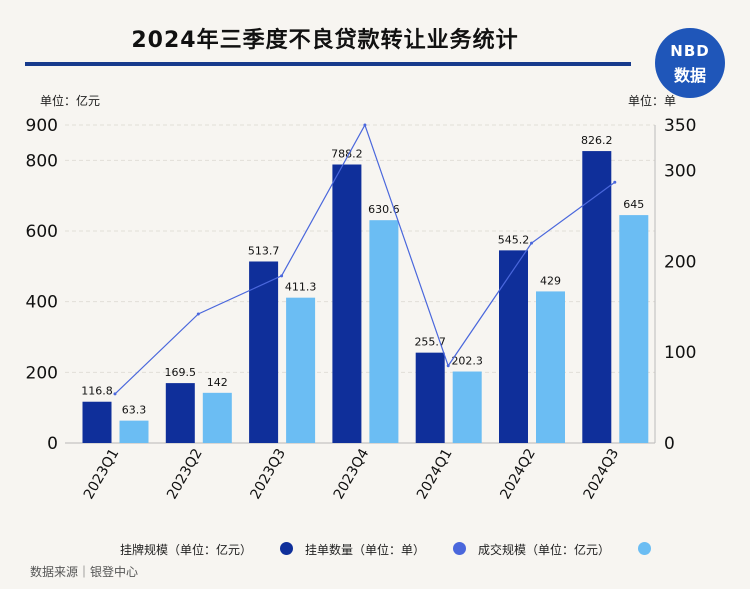 Image resolution: width=750 pixels, height=589 pixels. I want to click on data-label-listing-scale: 116.8, so click(97, 391).